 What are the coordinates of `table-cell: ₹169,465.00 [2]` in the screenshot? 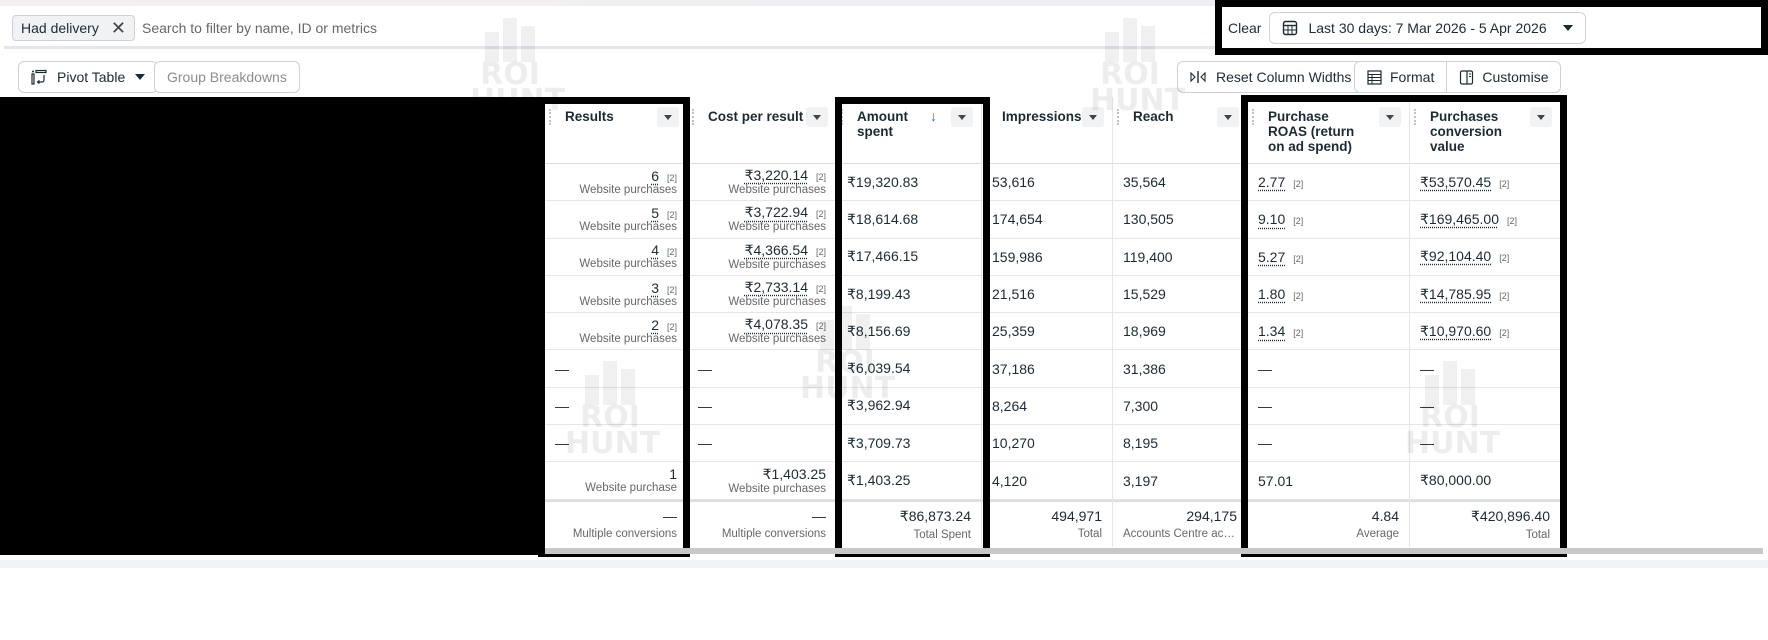 It's located at (1485, 220).